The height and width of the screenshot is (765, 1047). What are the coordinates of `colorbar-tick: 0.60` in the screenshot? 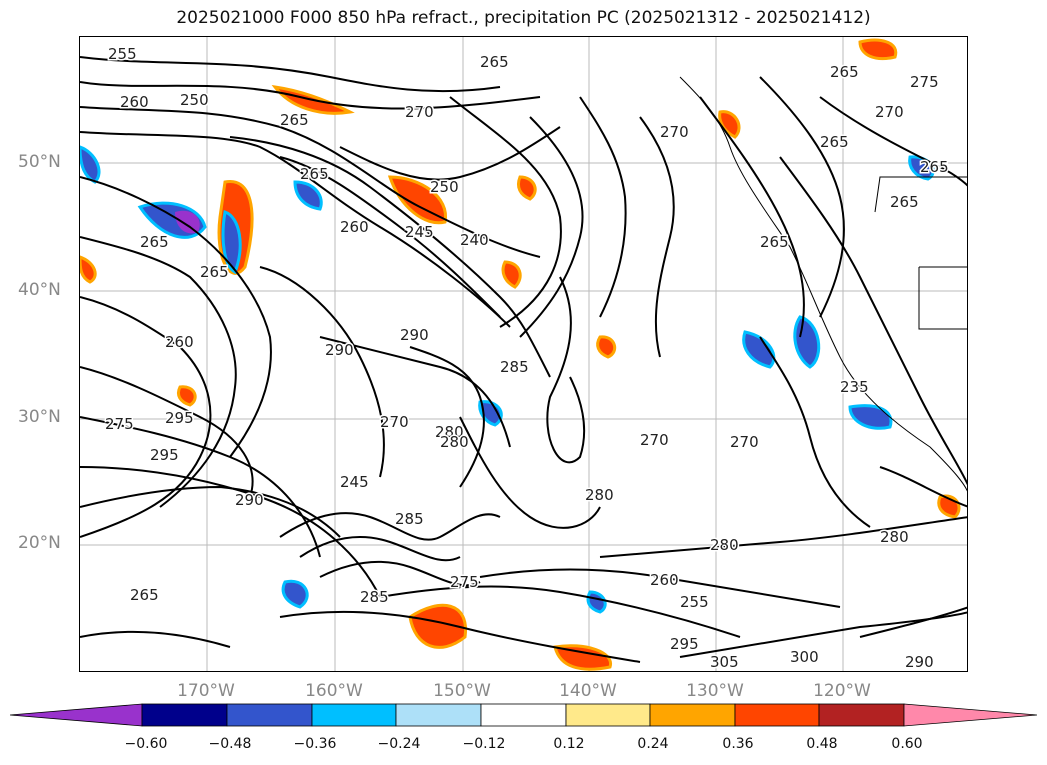 It's located at (907, 744).